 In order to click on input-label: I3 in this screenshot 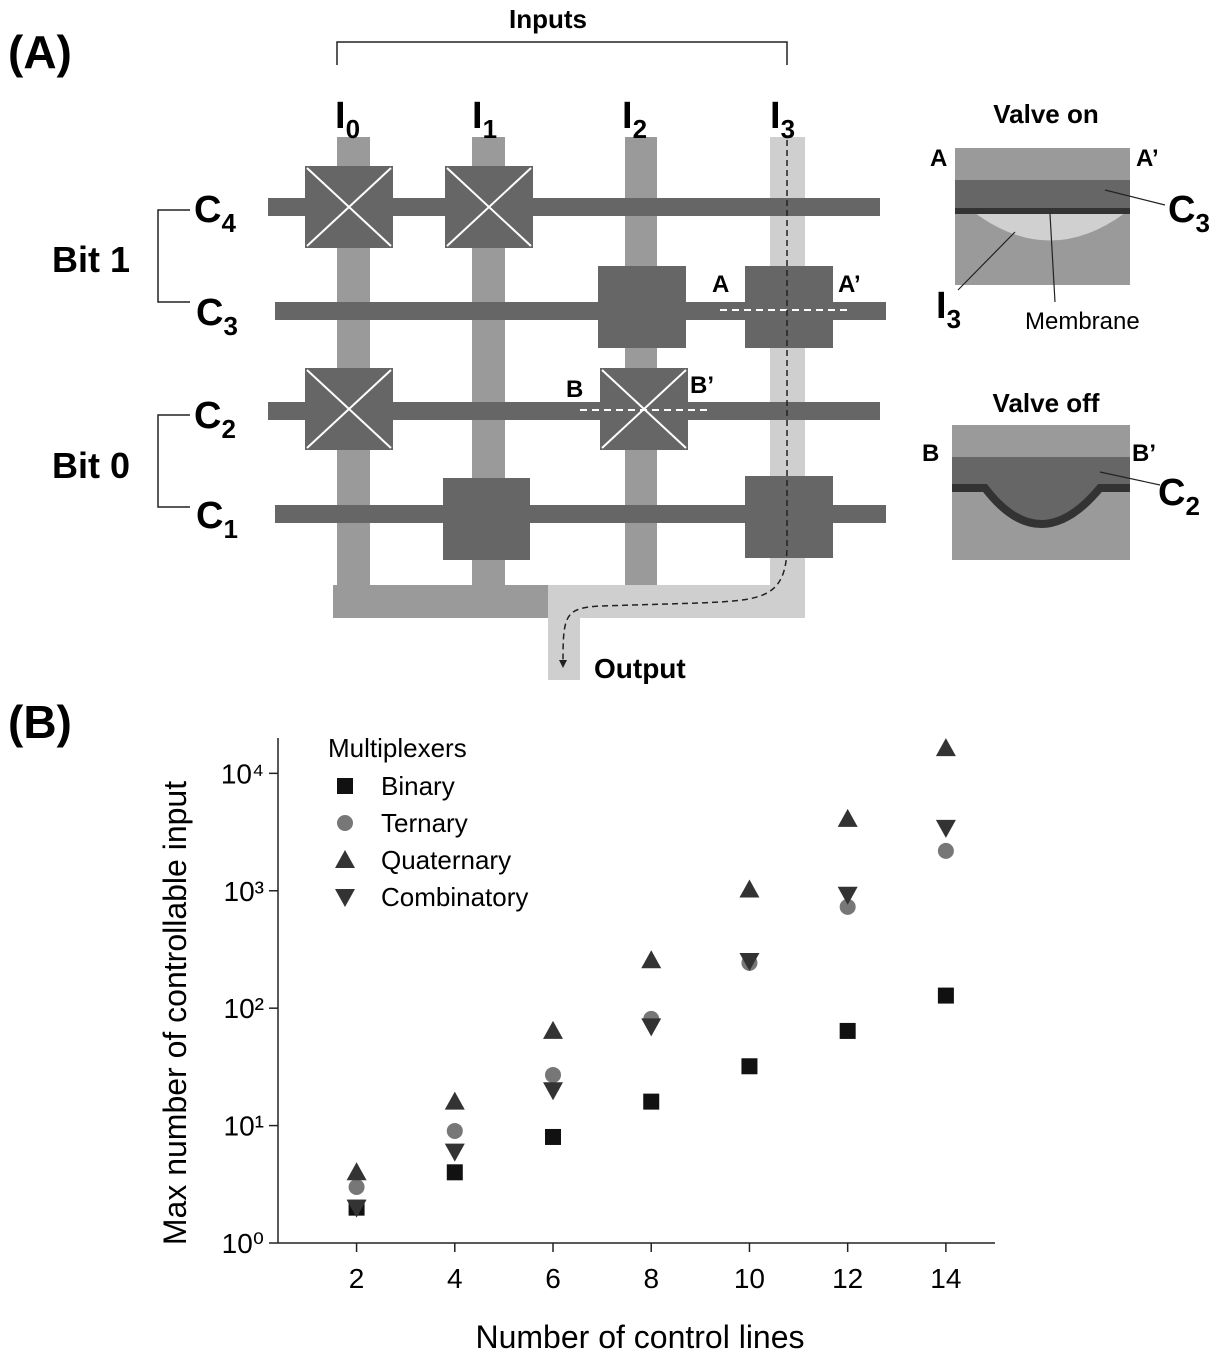, I will do `click(782, 119)`.